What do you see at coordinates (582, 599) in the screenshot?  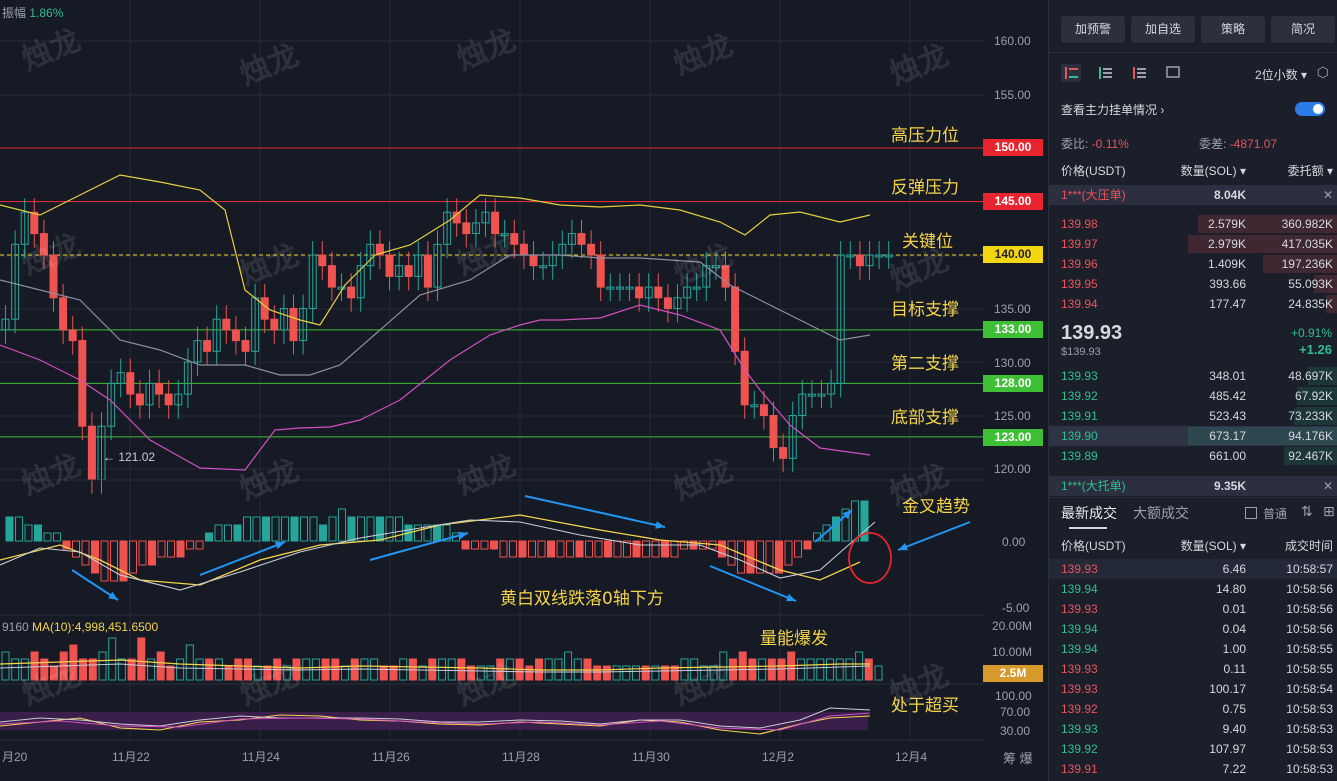 I see `annotation-macd-note: 黄白双线跌落0轴下方` at bounding box center [582, 599].